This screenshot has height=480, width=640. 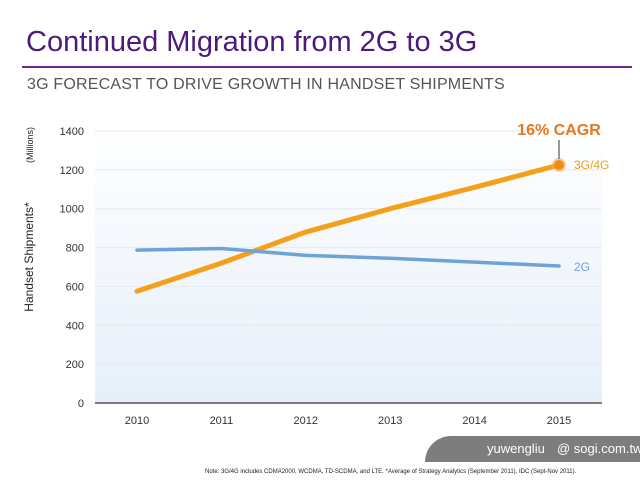 What do you see at coordinates (591, 165) in the screenshot?
I see `series-label: 3G/4G` at bounding box center [591, 165].